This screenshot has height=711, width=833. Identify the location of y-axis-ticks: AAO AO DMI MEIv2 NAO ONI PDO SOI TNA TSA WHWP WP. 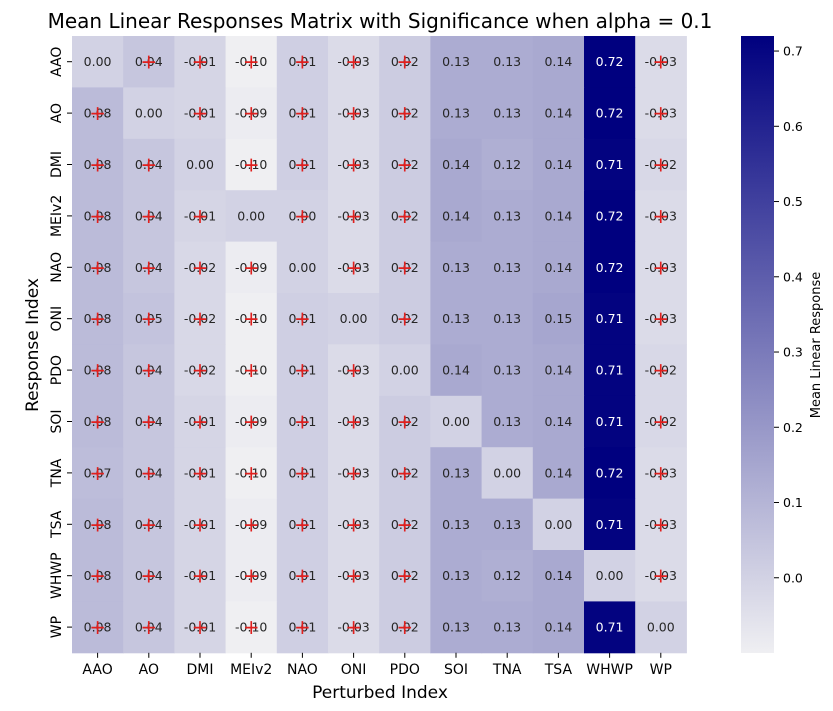
(60, 342).